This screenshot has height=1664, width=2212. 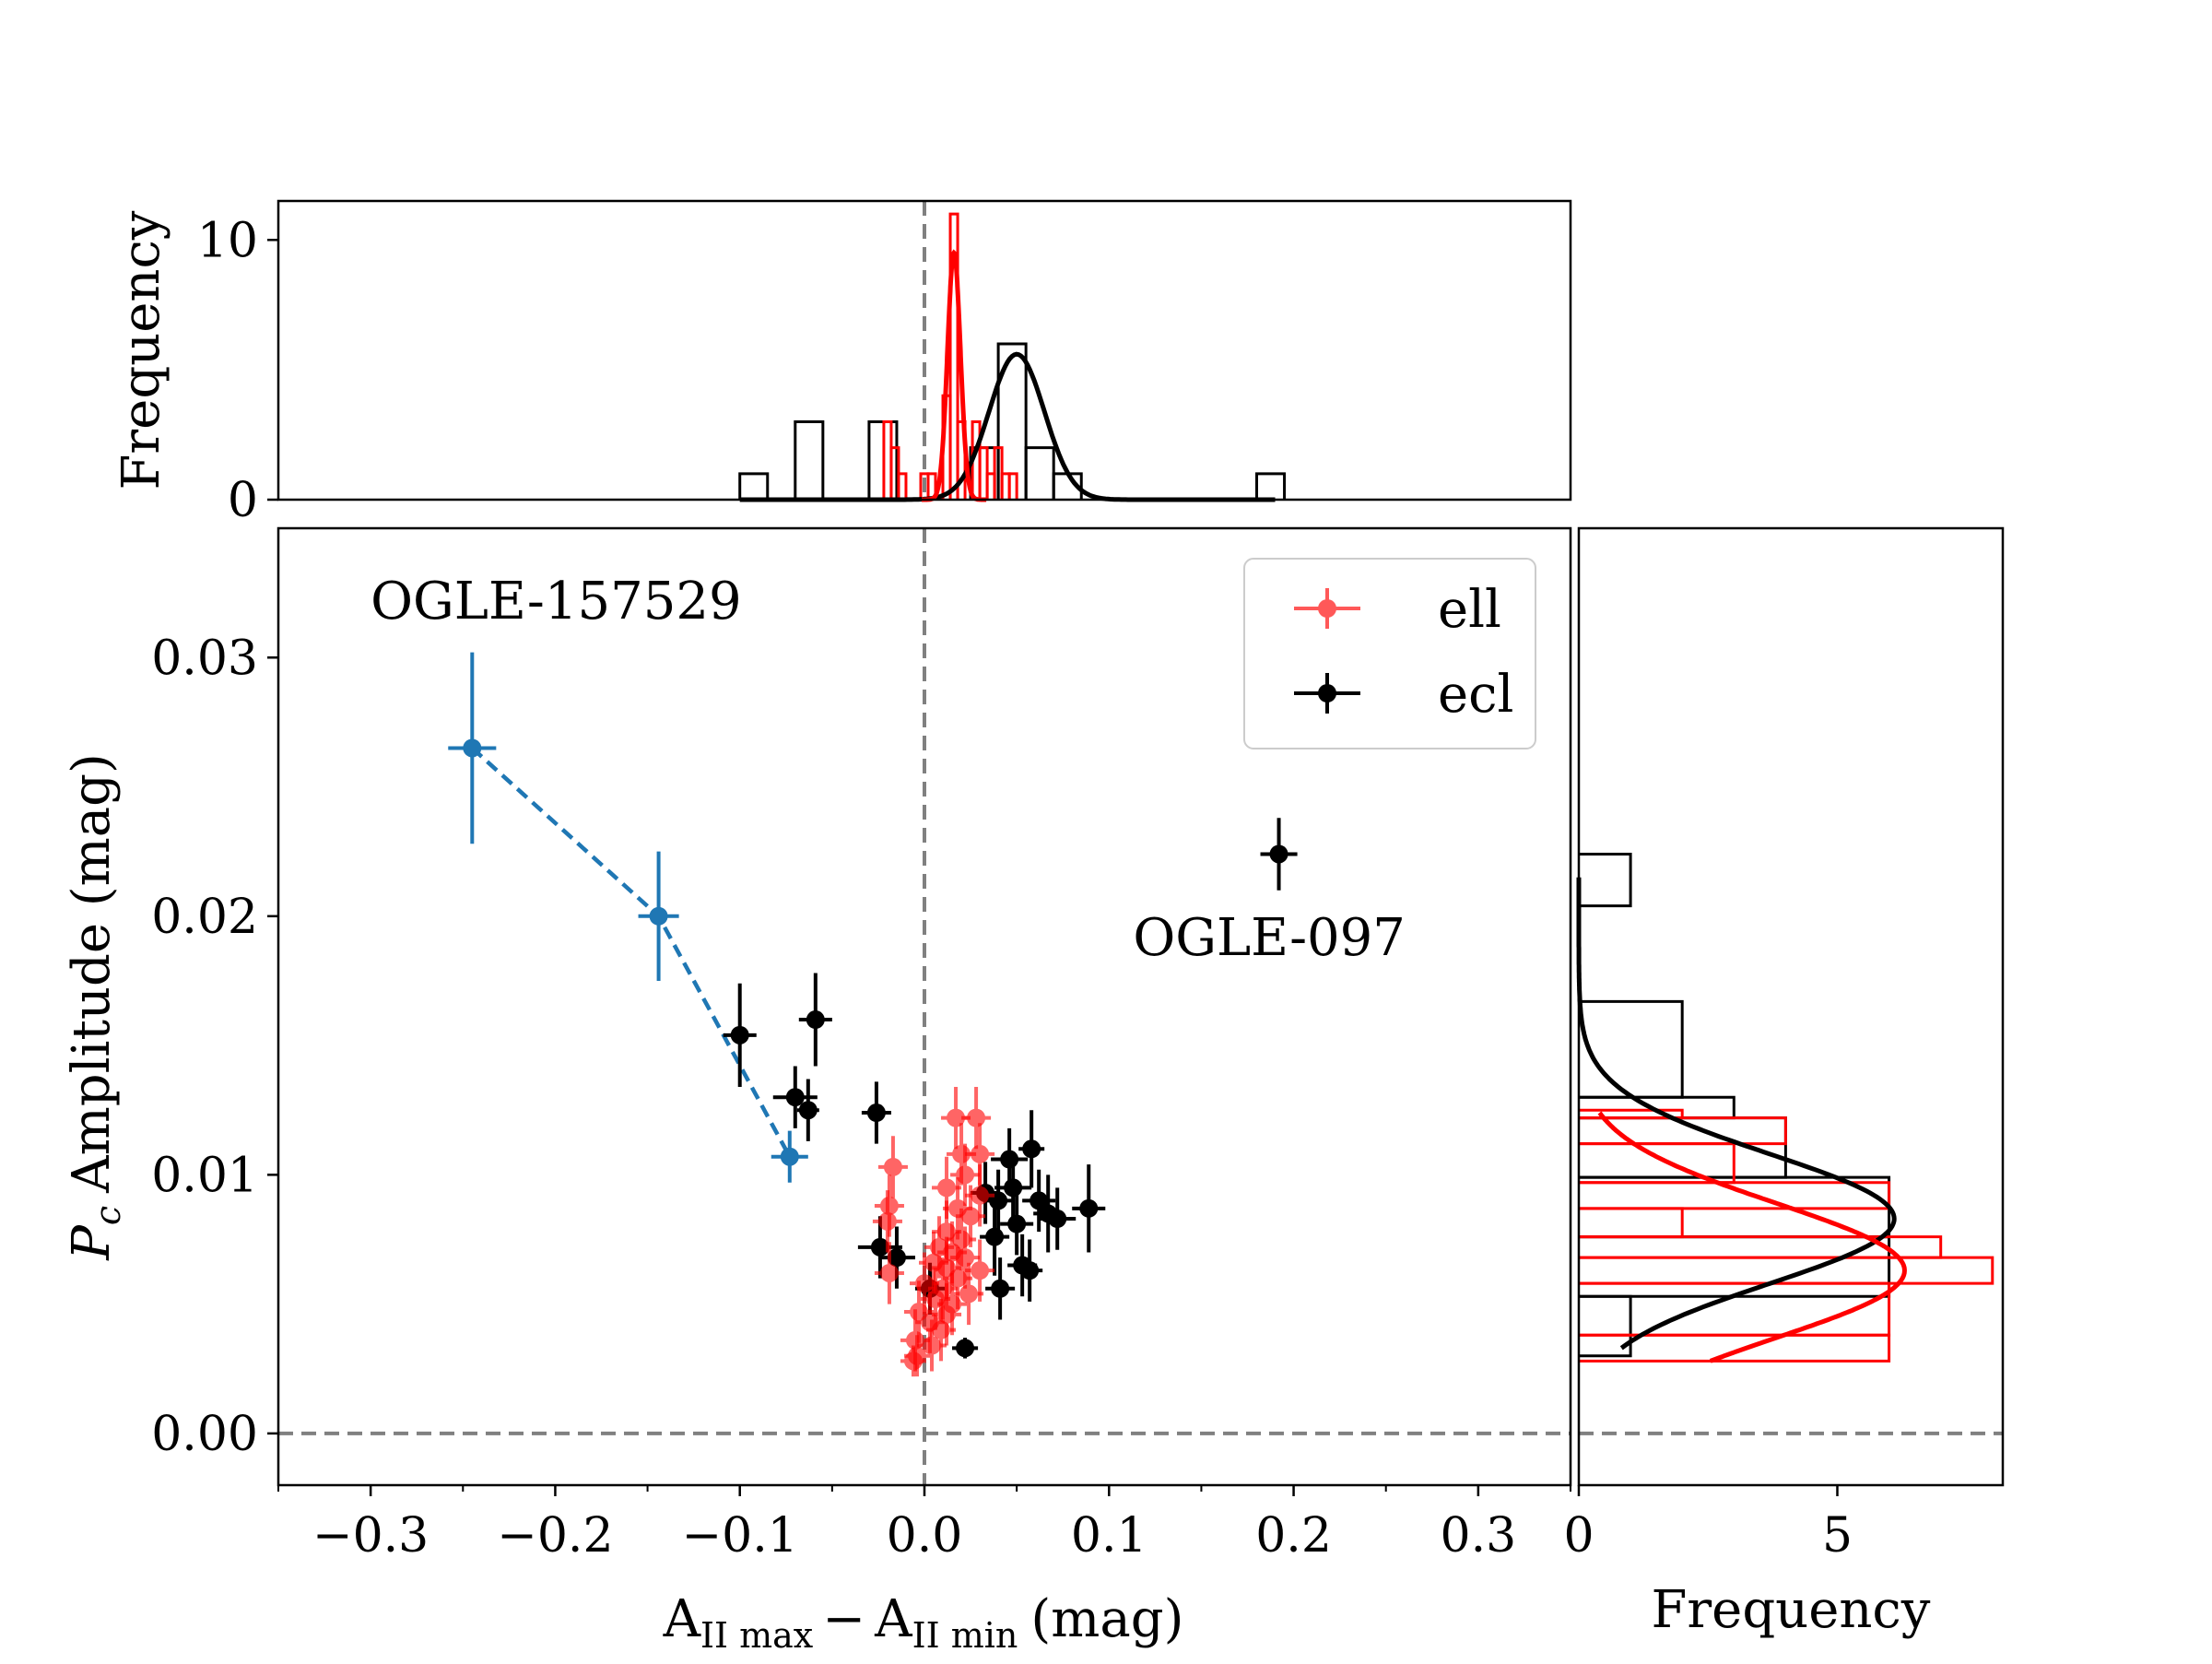 I want to click on main-xtick-label: −0.3, so click(x=370, y=1536).